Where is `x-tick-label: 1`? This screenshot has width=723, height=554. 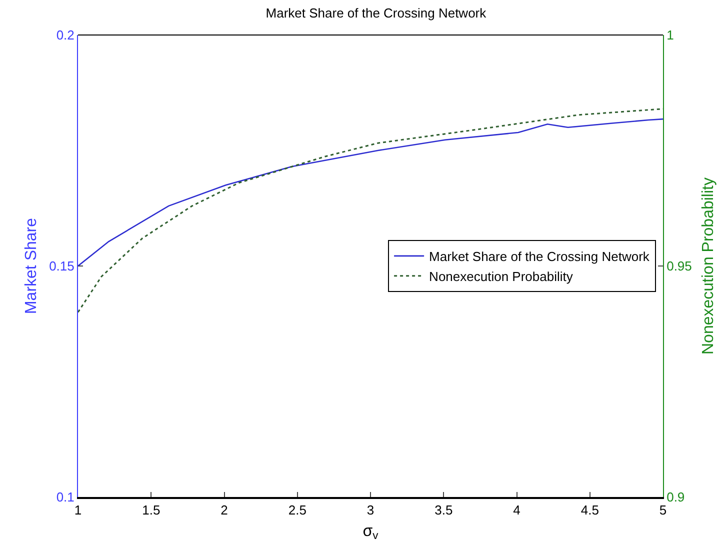
x-tick-label: 1 is located at coordinates (78, 510).